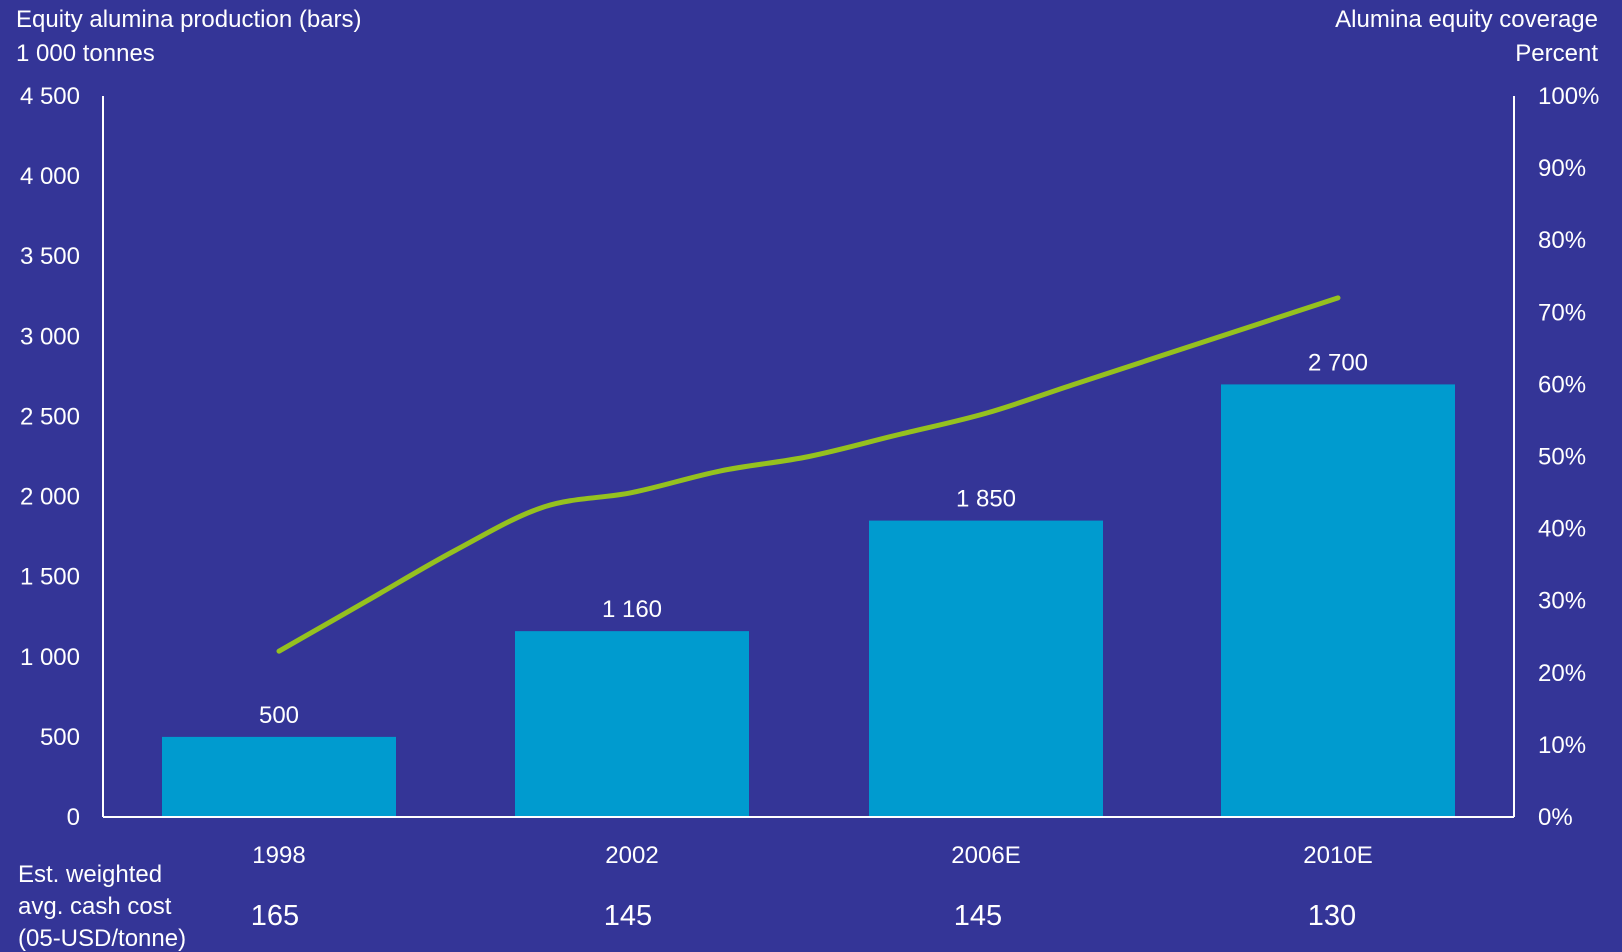 This screenshot has height=952, width=1622. Describe the element at coordinates (50, 176) in the screenshot. I see `left-tick-label: 4 000` at that location.